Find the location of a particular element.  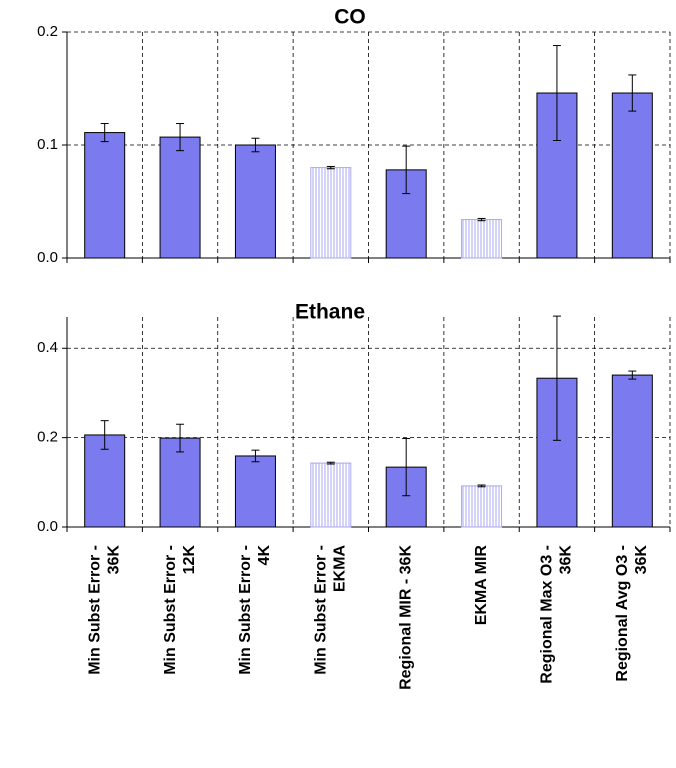

y-tick-label: 0.4 is located at coordinates (47, 347).